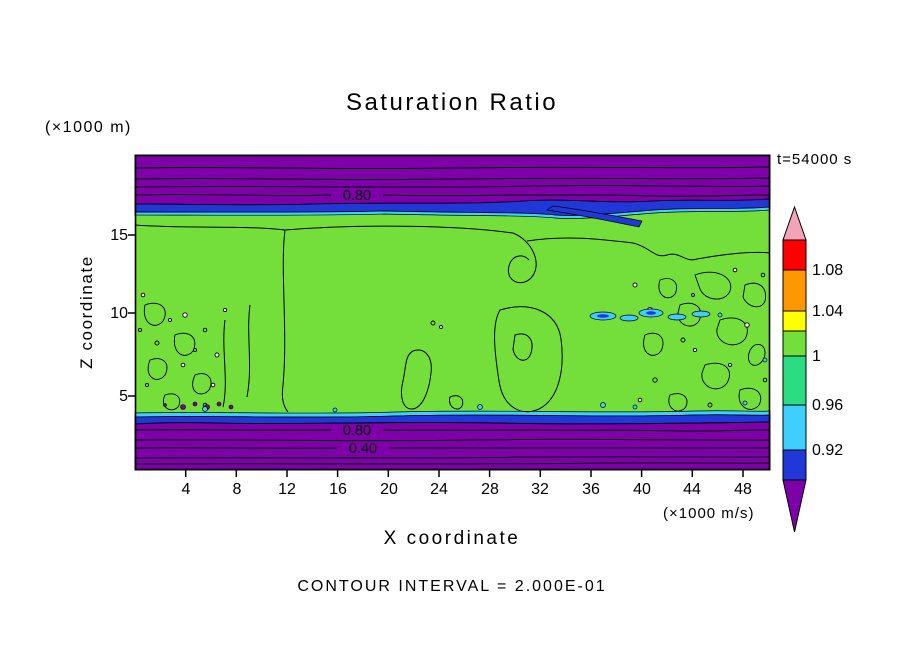 The width and height of the screenshot is (904, 654). I want to click on right-speckle-cluster, so click(700, 339).